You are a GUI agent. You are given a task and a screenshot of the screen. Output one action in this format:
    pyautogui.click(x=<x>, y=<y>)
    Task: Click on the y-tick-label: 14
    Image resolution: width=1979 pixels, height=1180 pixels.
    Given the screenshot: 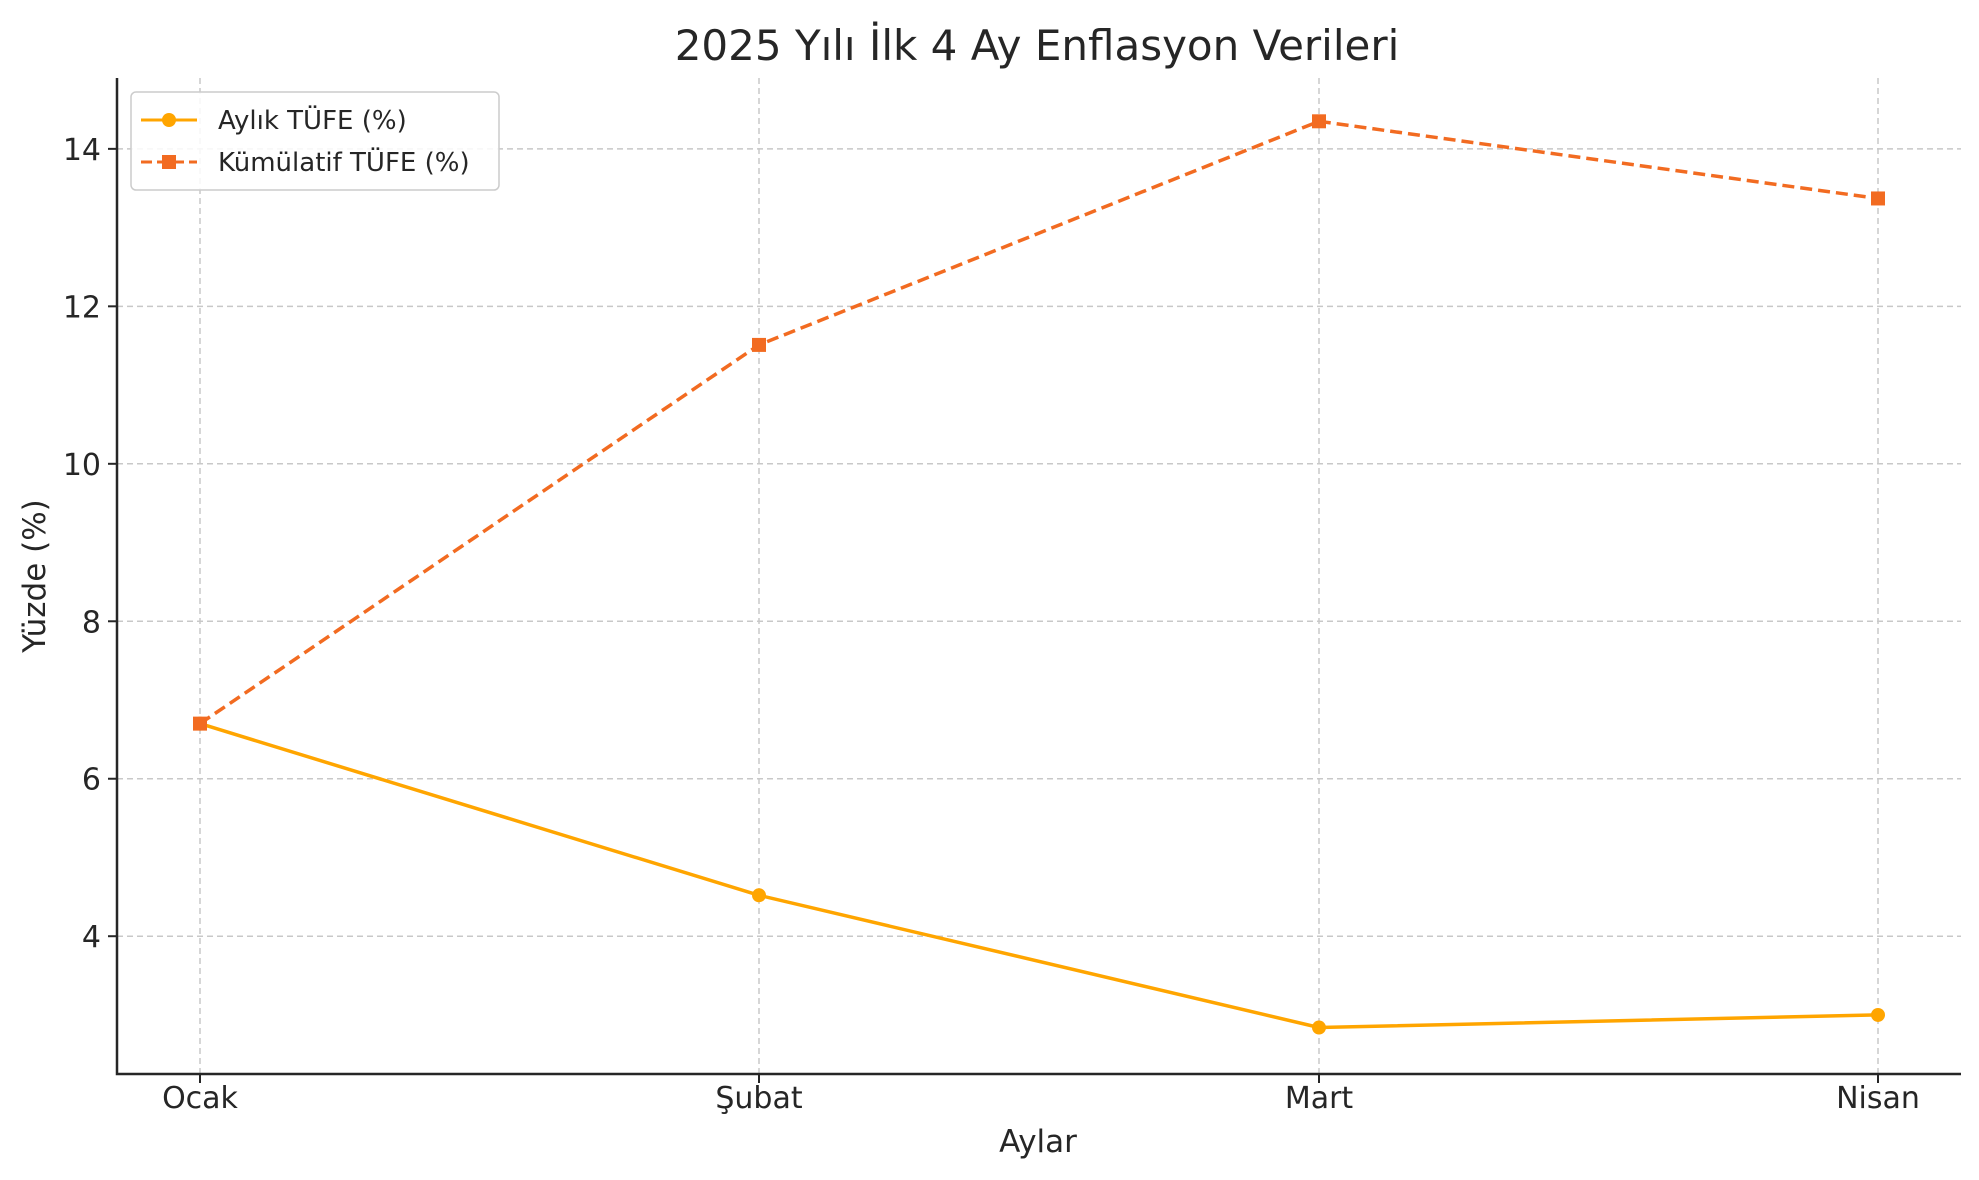 What is the action you would take?
    pyautogui.click(x=82, y=150)
    